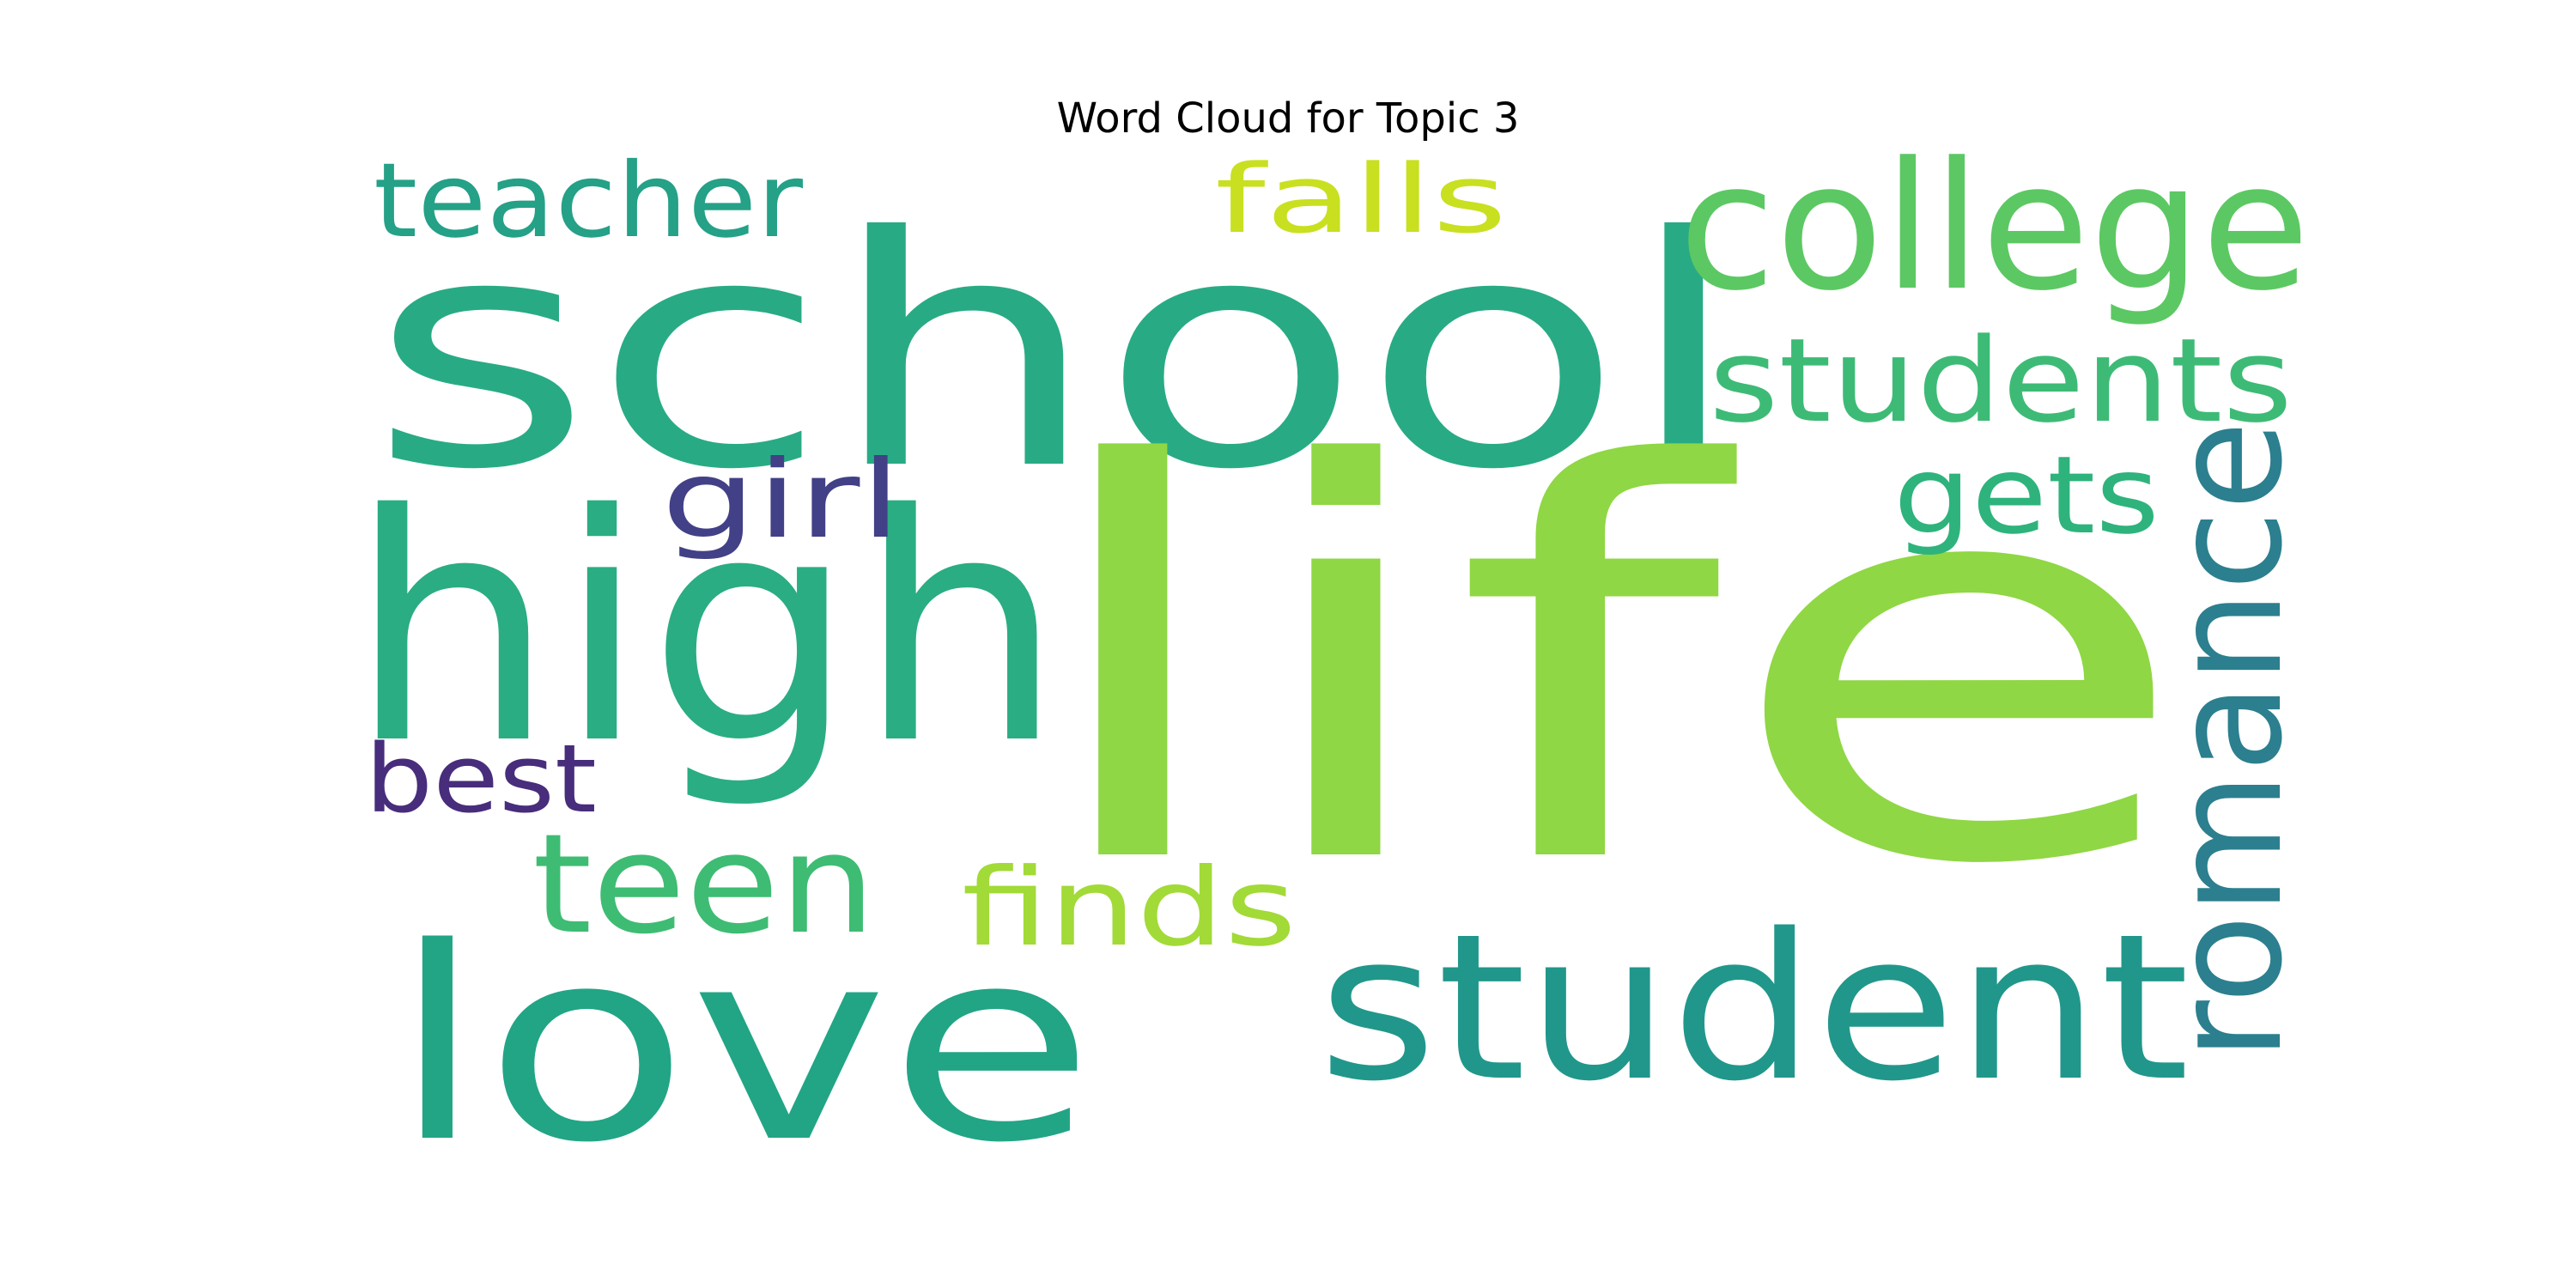 Image resolution: width=2576 pixels, height=1288 pixels. What do you see at coordinates (706, 630) in the screenshot?
I see `word-high: high` at bounding box center [706, 630].